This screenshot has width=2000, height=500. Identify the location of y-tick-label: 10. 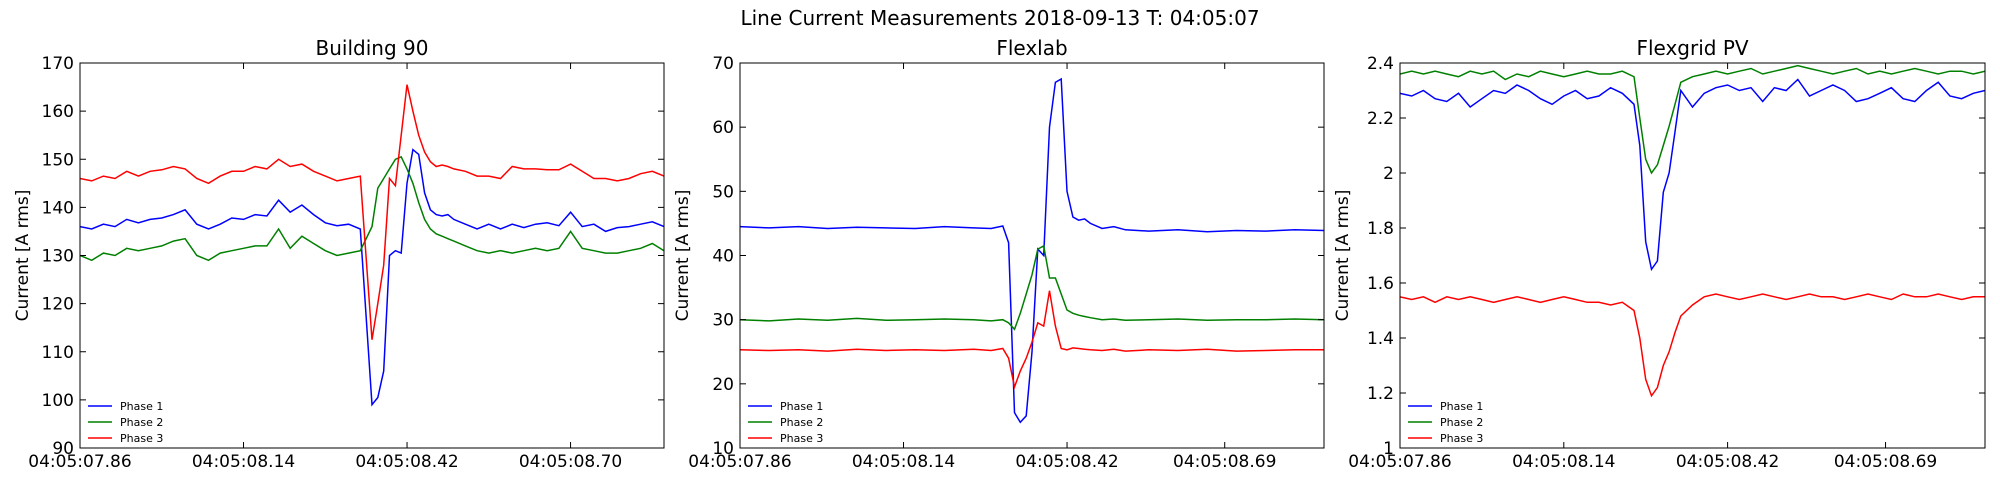
(723, 449).